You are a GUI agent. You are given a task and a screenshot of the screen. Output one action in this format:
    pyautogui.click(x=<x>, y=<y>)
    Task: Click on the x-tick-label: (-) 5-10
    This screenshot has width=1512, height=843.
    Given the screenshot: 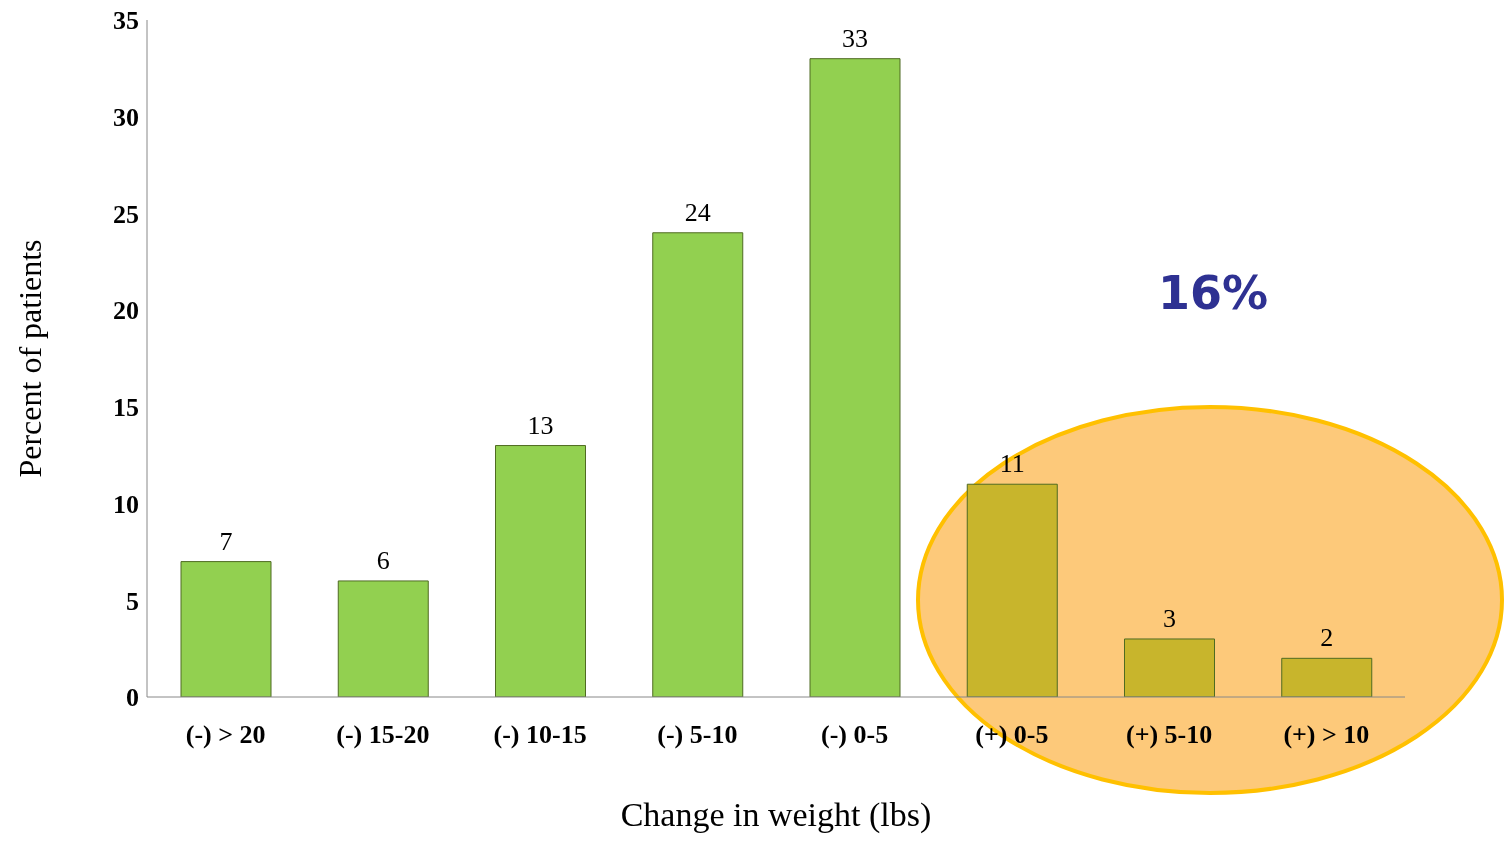 What is the action you would take?
    pyautogui.click(x=697, y=735)
    